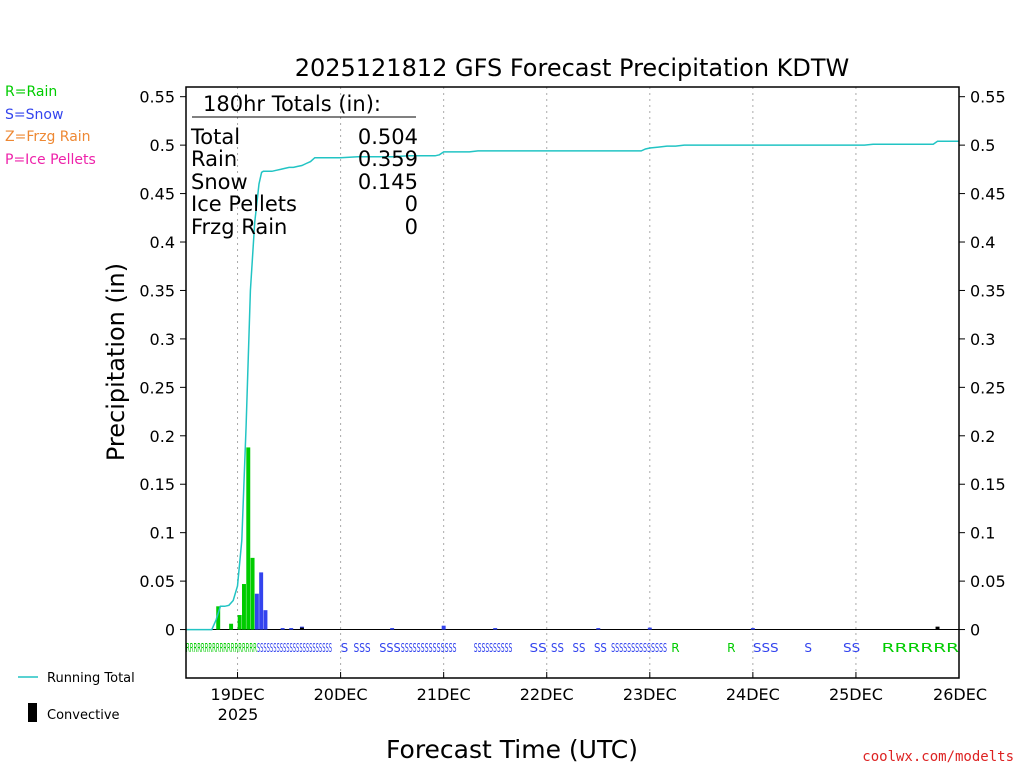 This screenshot has height=768, width=1024. Describe the element at coordinates (988, 387) in the screenshot. I see `y-tick-label-right: 0.25` at that location.